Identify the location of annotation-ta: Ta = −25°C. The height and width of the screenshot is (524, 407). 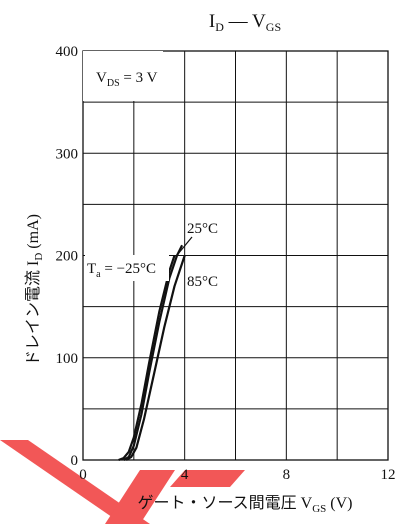
(121, 270).